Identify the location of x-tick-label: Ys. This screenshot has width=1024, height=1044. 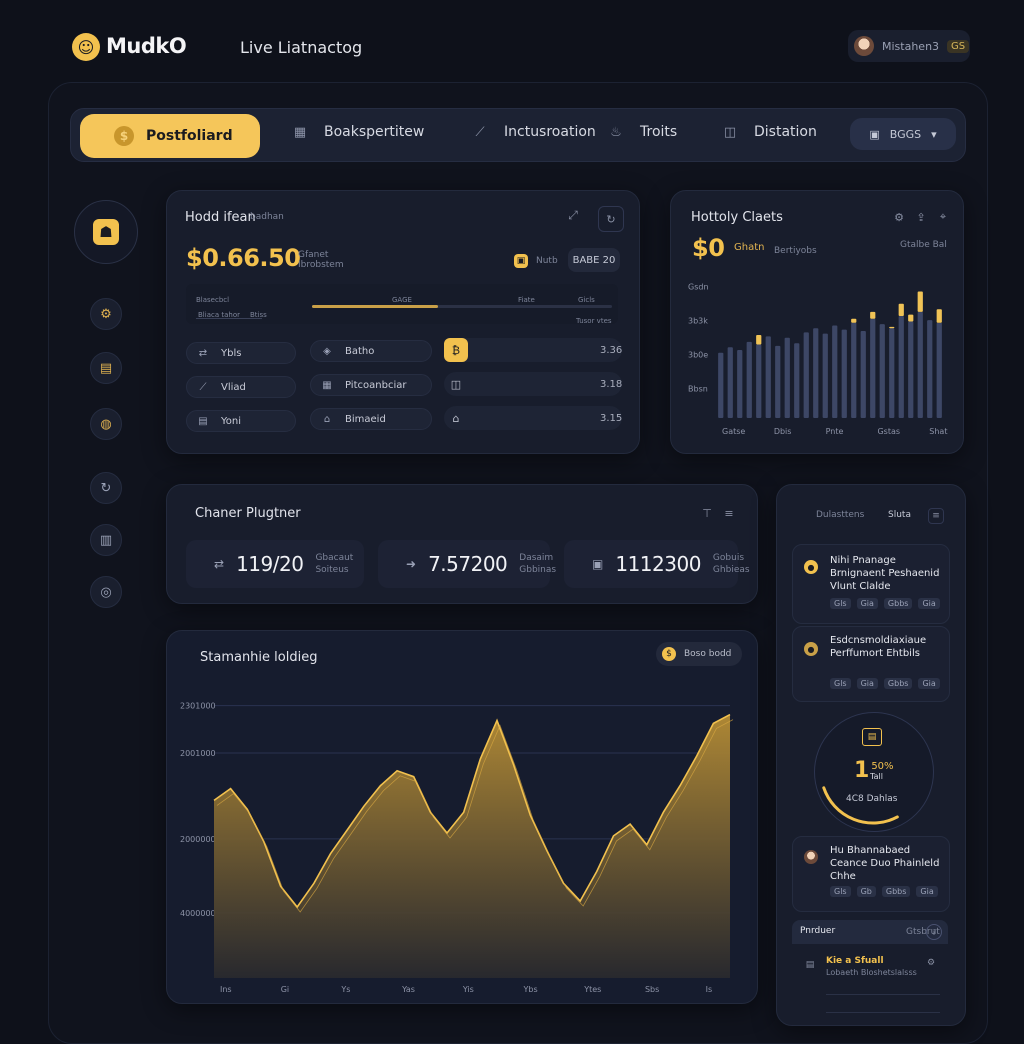
(345, 989).